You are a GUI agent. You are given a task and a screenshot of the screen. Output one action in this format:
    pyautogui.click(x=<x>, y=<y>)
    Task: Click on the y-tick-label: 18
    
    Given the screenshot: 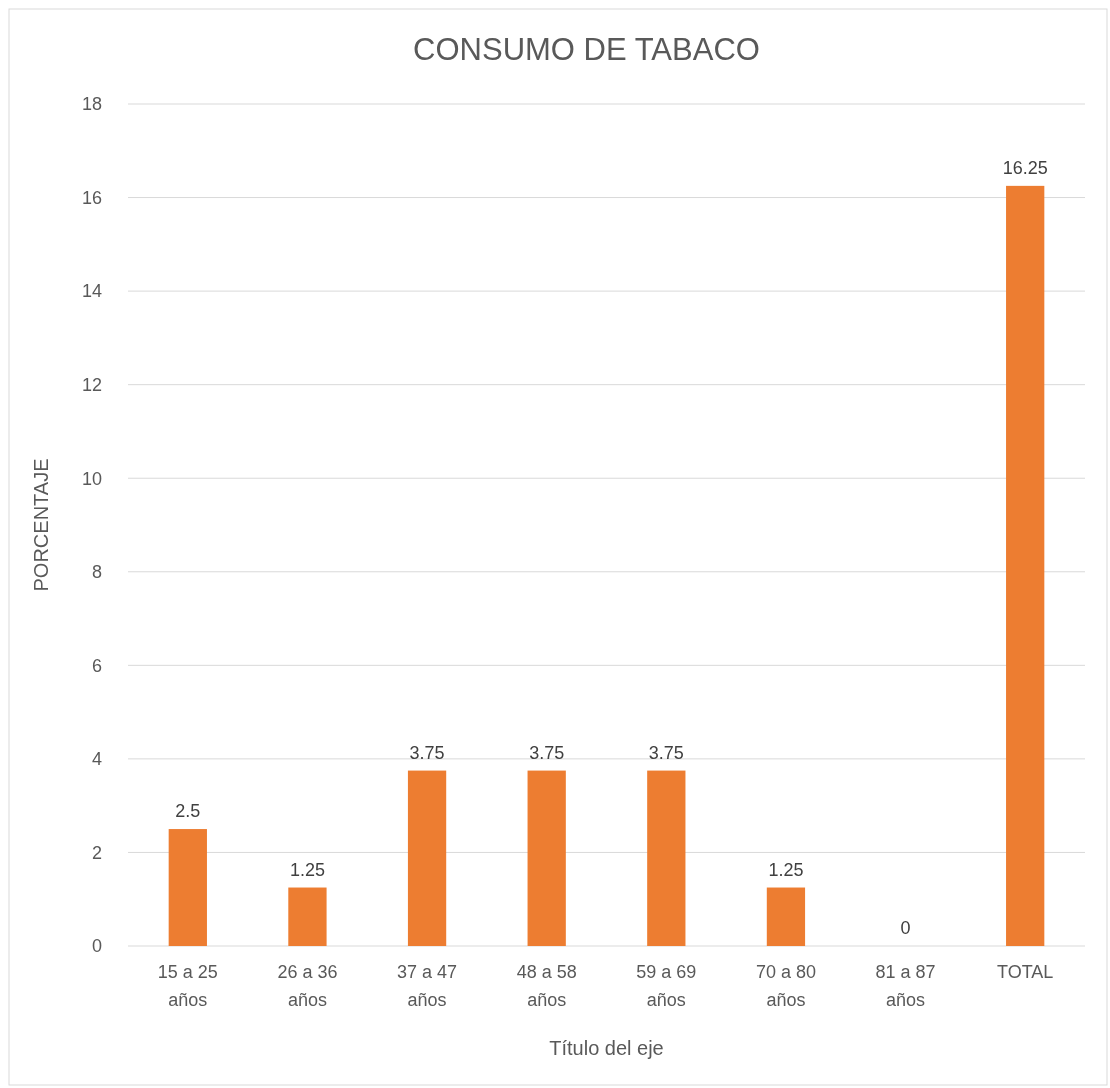 What is the action you would take?
    pyautogui.click(x=91, y=104)
    